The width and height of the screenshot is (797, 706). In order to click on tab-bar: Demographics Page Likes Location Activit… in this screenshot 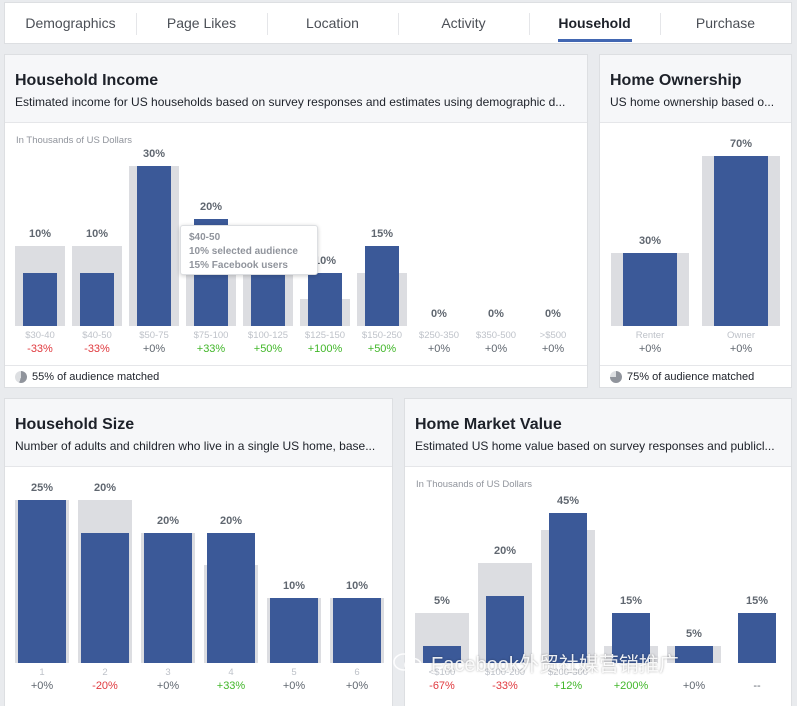, I will do `click(398, 23)`.